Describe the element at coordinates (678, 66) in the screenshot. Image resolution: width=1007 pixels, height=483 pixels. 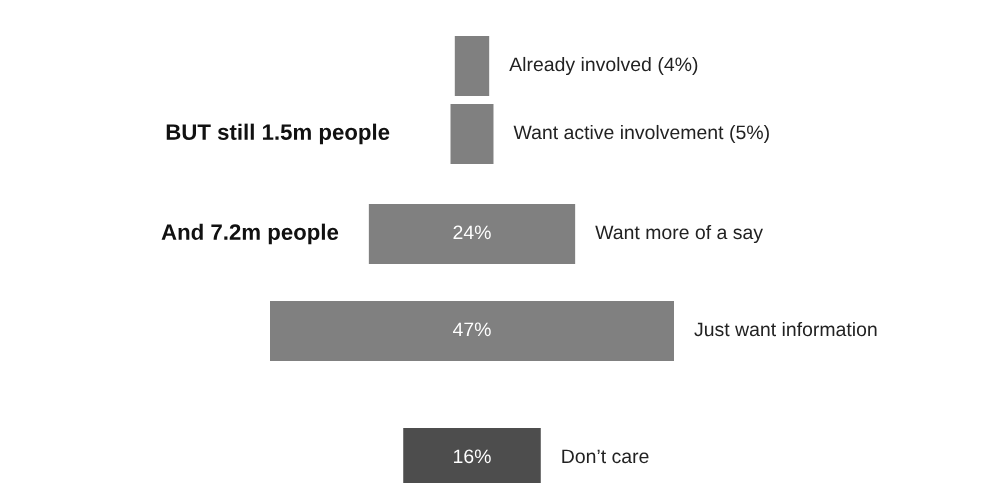
I see `data-label: (4%)` at that location.